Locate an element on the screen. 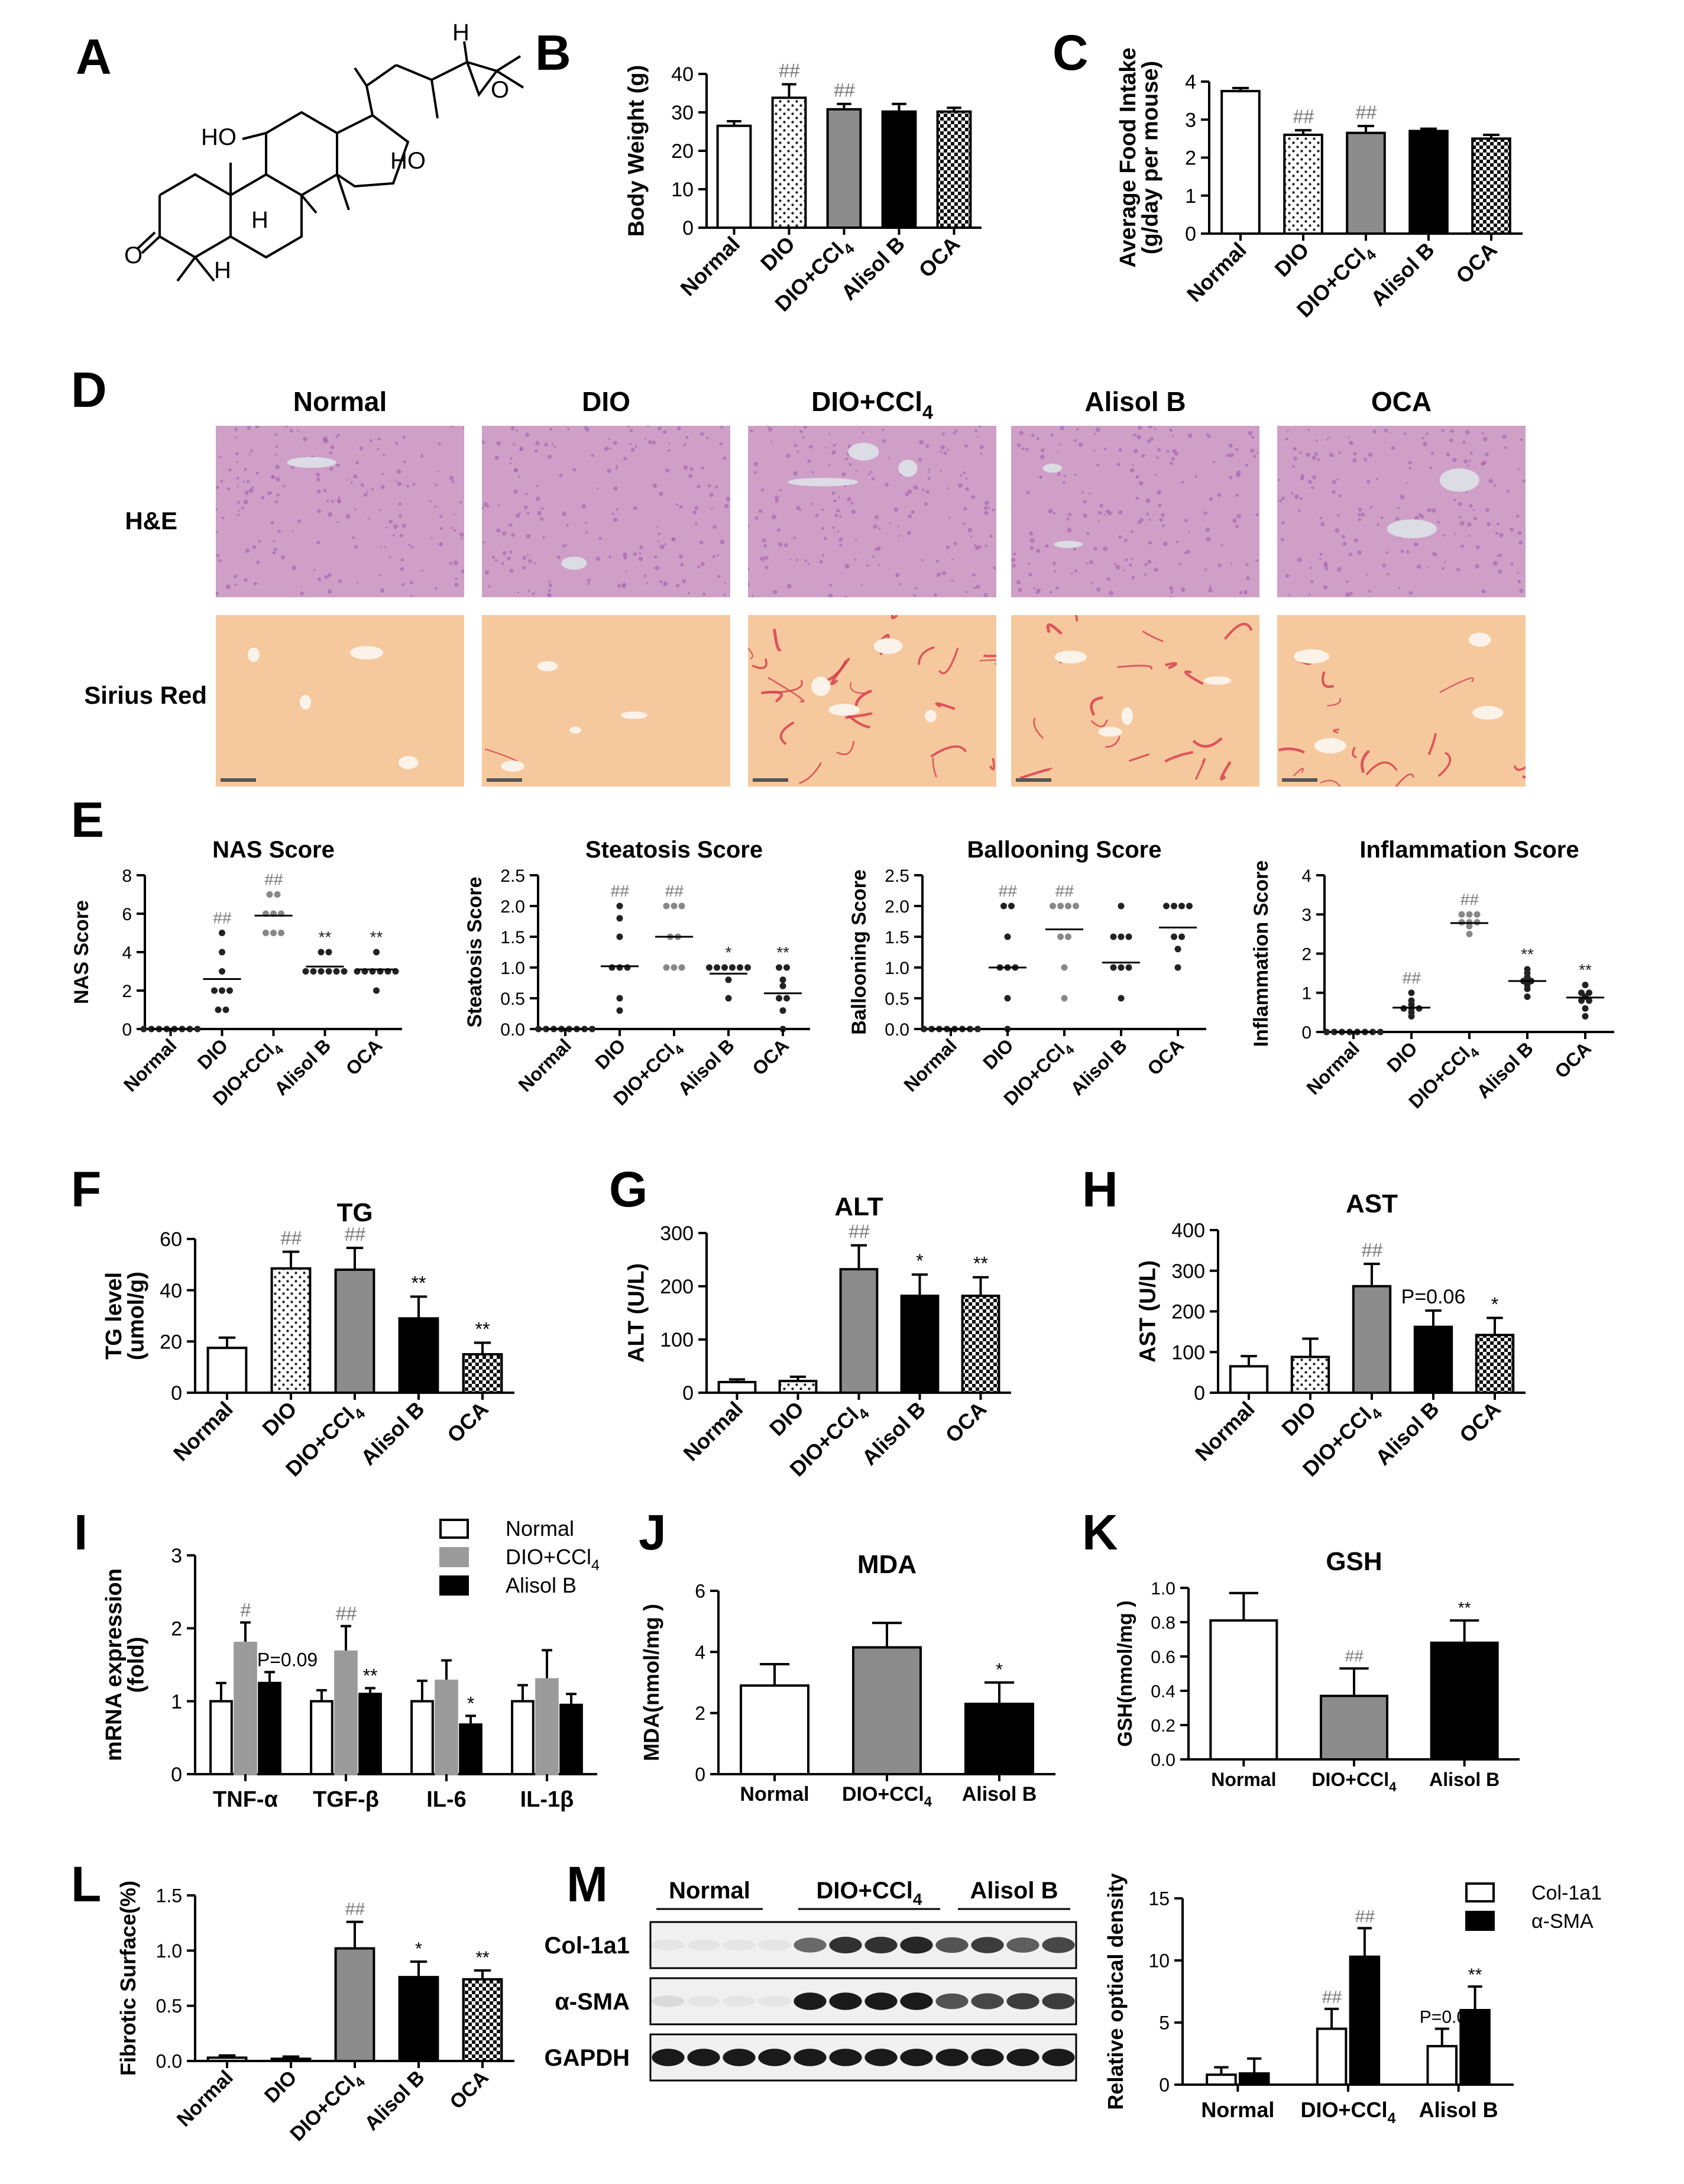 This screenshot has width=1684, height=2184. chart-c-y-tick-label: 4 is located at coordinates (1190, 82).